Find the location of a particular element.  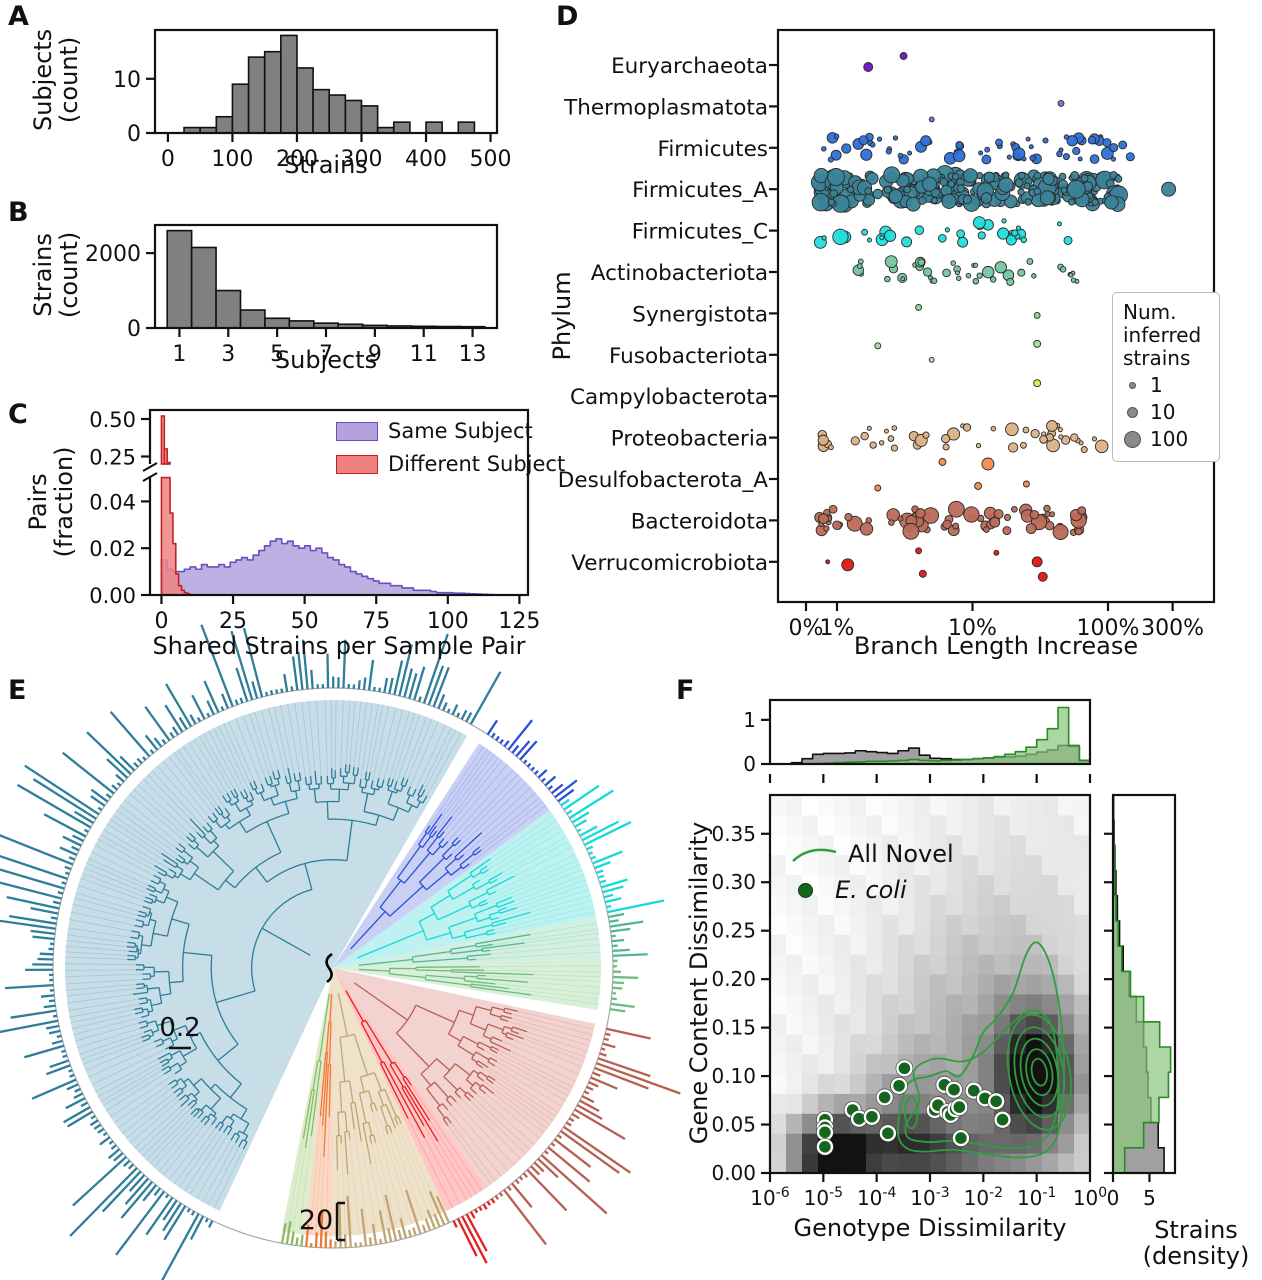

phylum-tick-label: Bacteroidota is located at coordinates (699, 521).